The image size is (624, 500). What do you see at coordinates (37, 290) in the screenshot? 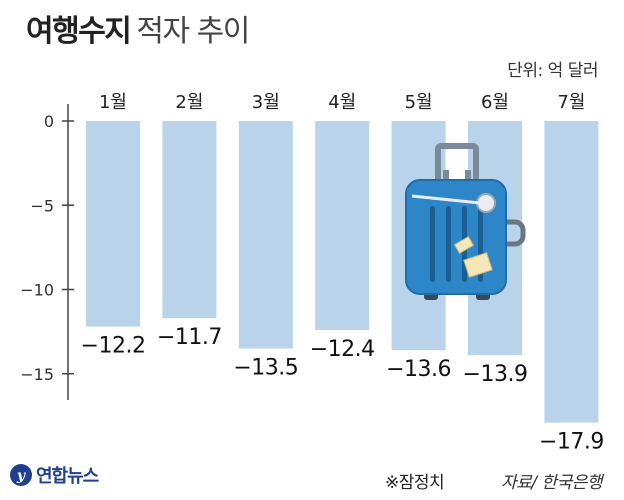
I see `y-tick-label: −10` at bounding box center [37, 290].